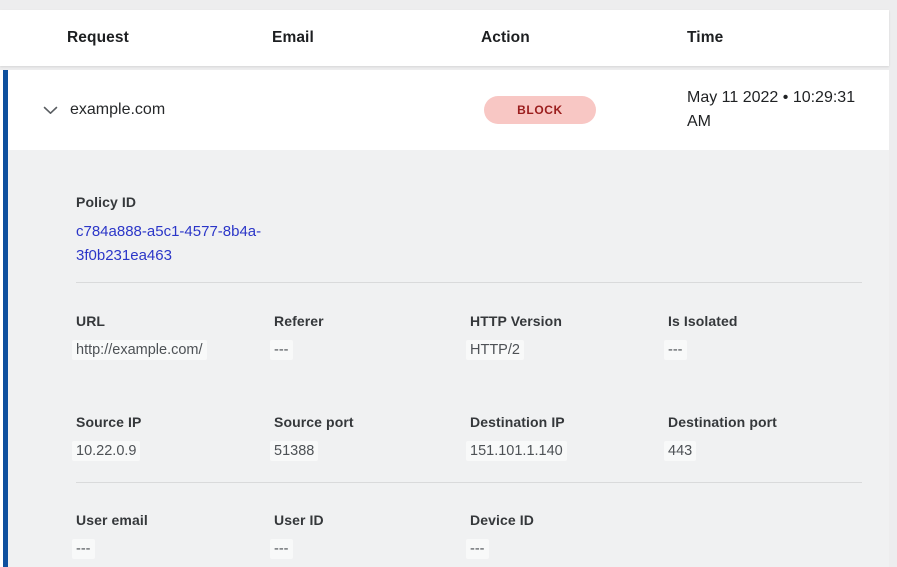  Describe the element at coordinates (173, 336) in the screenshot. I see `detail-field: URL http://example.com/` at that location.